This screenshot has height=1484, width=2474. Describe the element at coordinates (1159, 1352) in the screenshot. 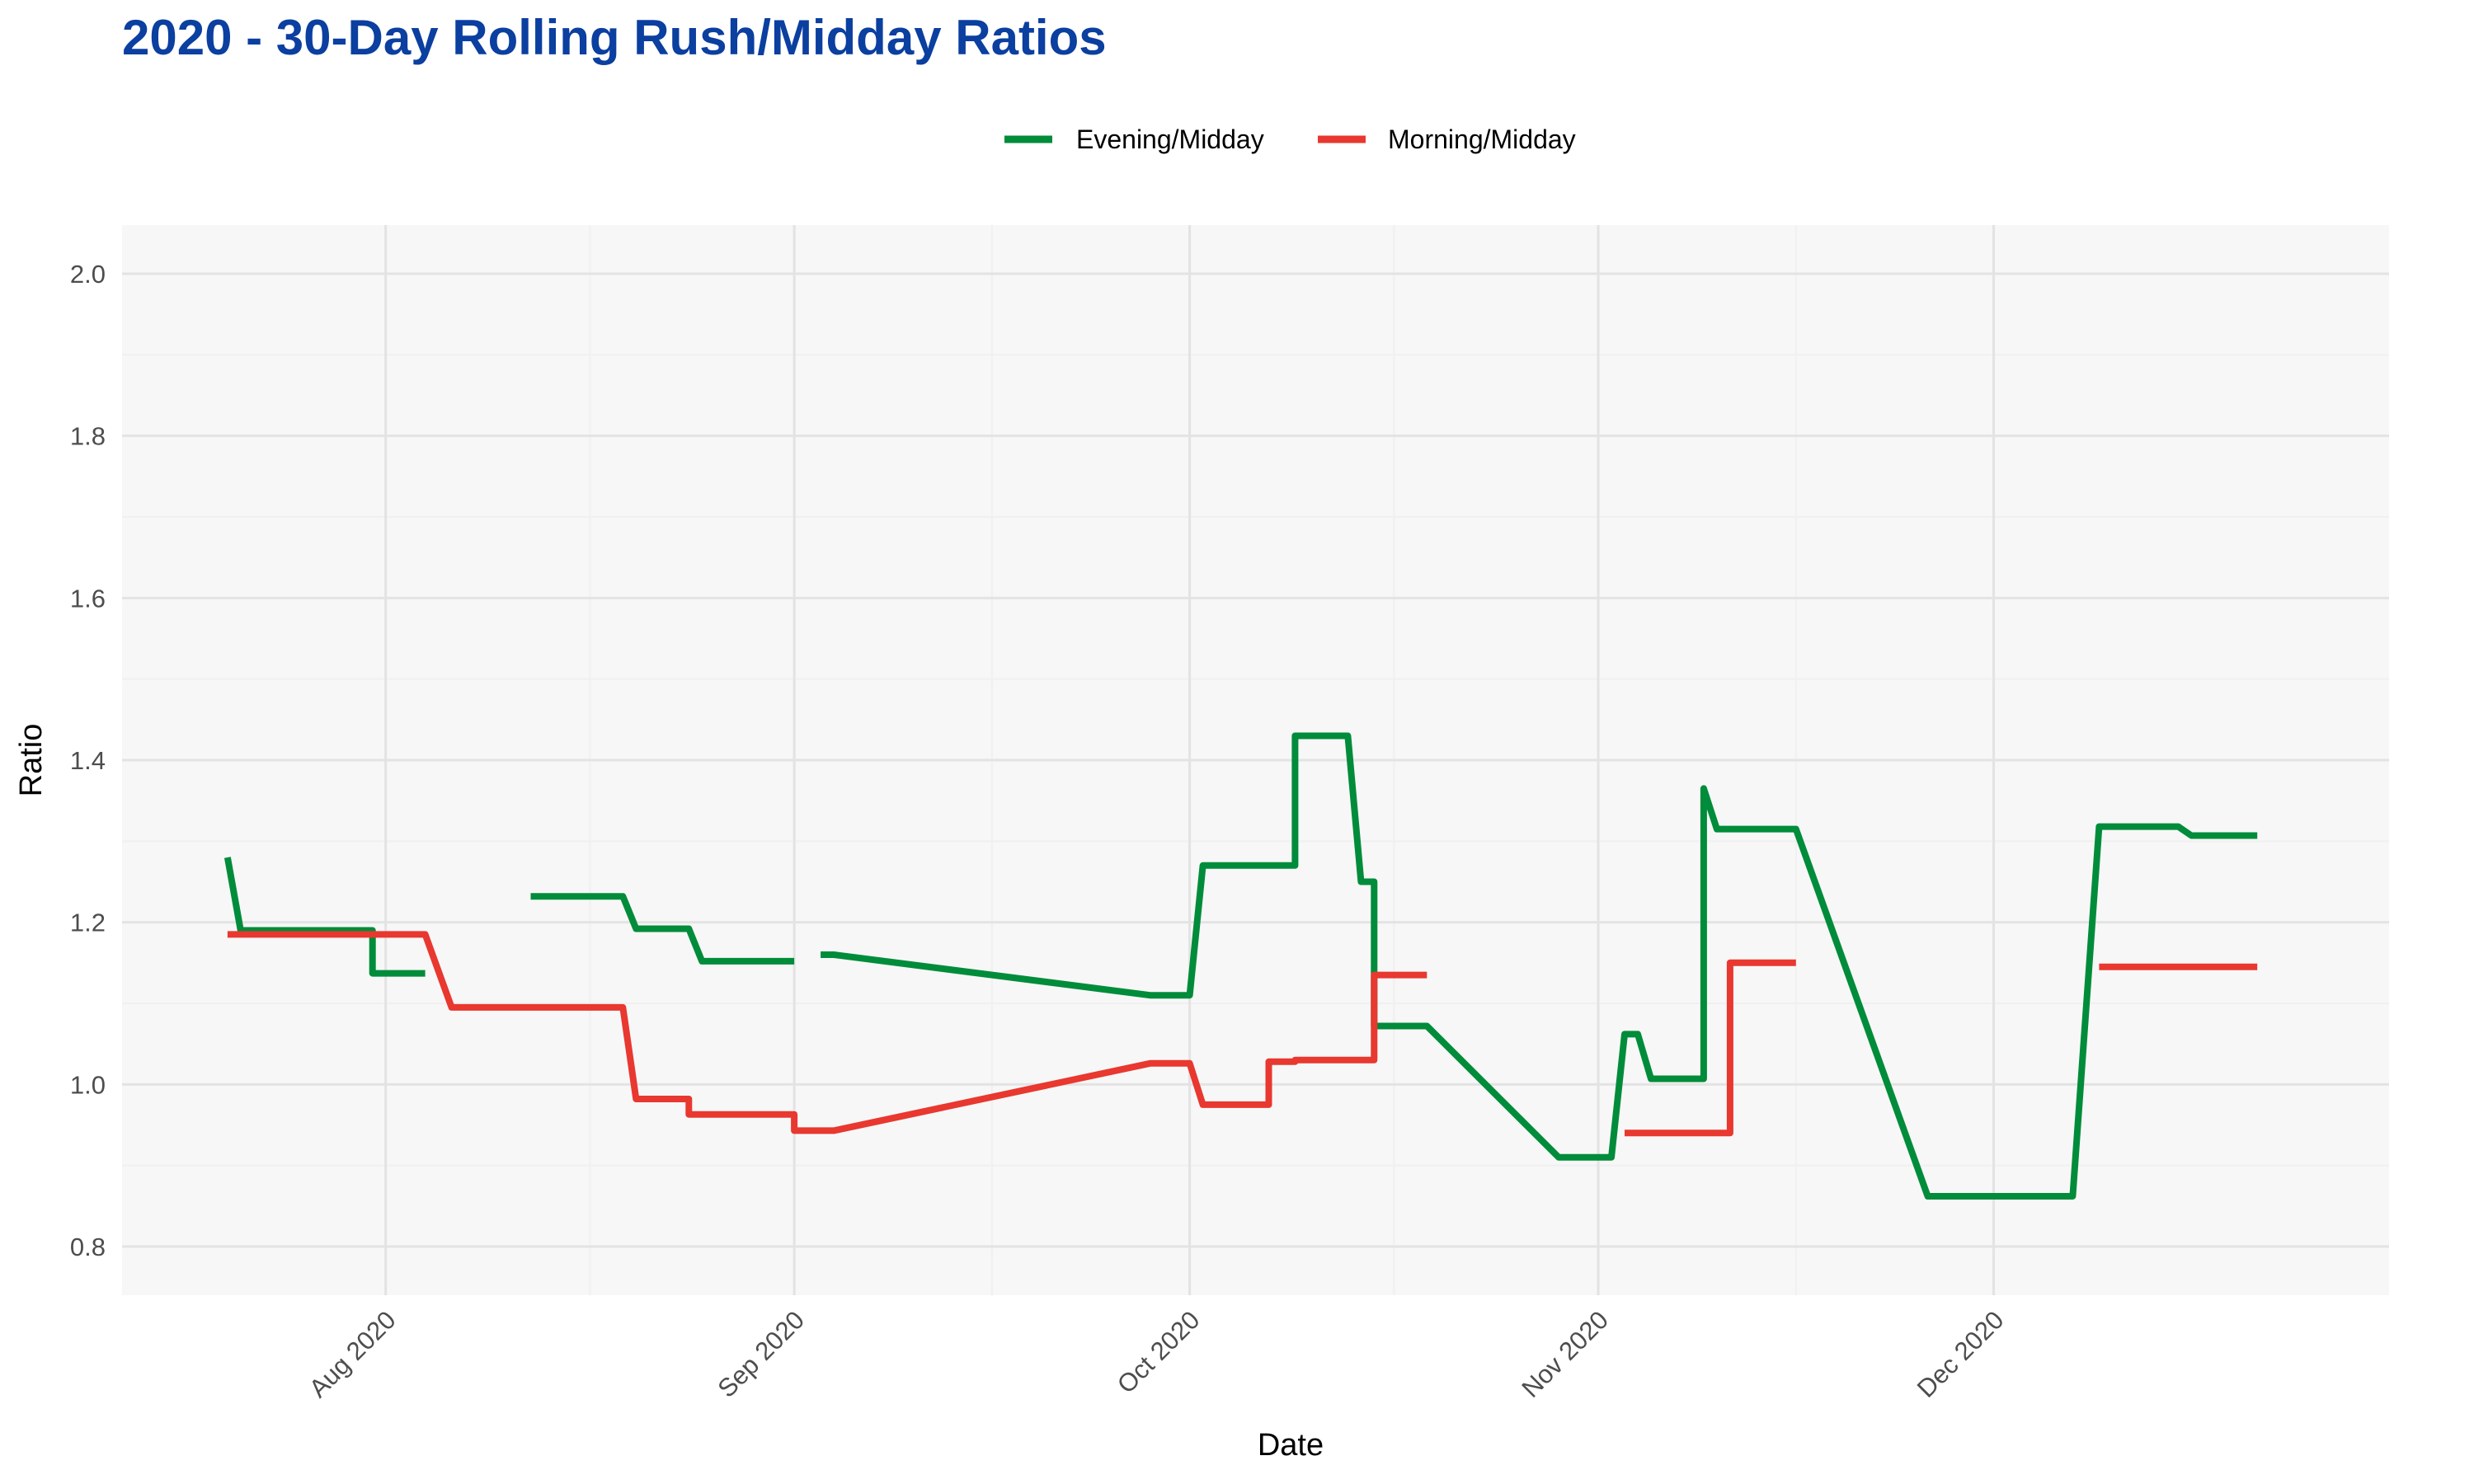

I see `x-tick-label: Oct 2020` at that location.